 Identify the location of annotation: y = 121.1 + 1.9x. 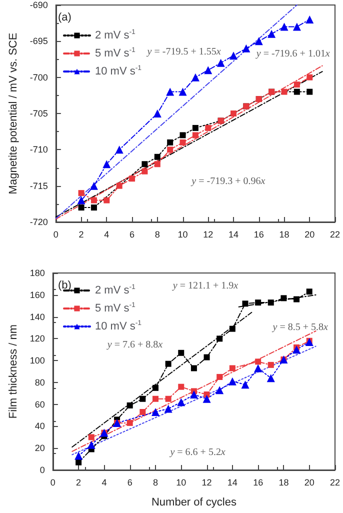
(205, 286).